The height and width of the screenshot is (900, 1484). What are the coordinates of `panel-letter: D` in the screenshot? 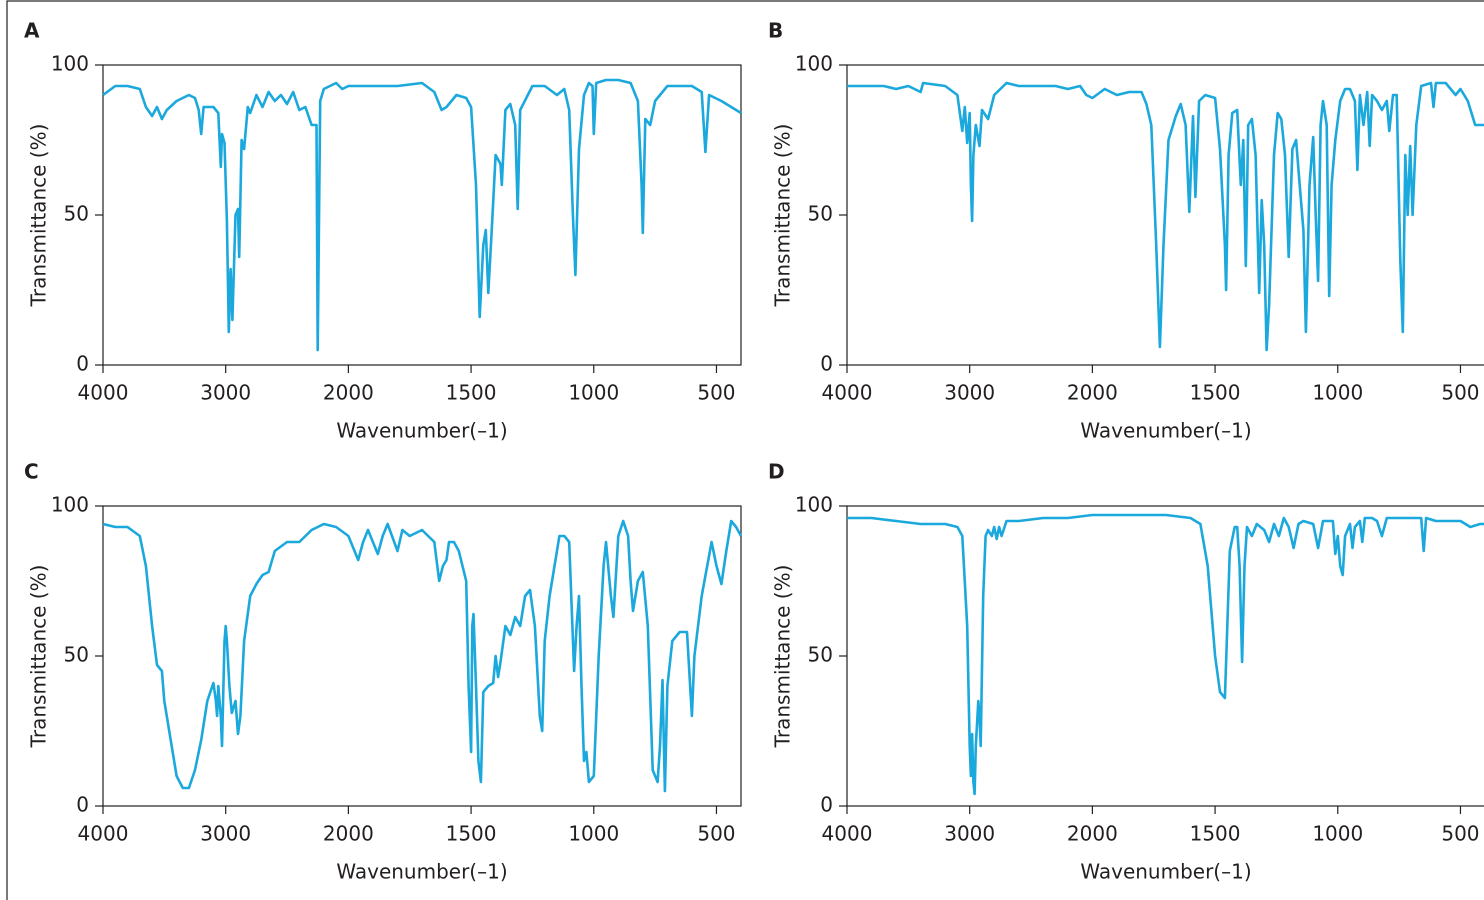 It's located at (776, 472).